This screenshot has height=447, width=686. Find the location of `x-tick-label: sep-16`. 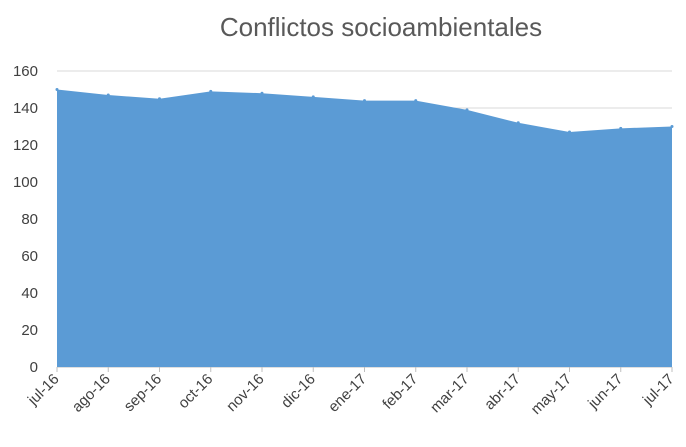

x-tick-label: sep-16 is located at coordinates (143, 393).